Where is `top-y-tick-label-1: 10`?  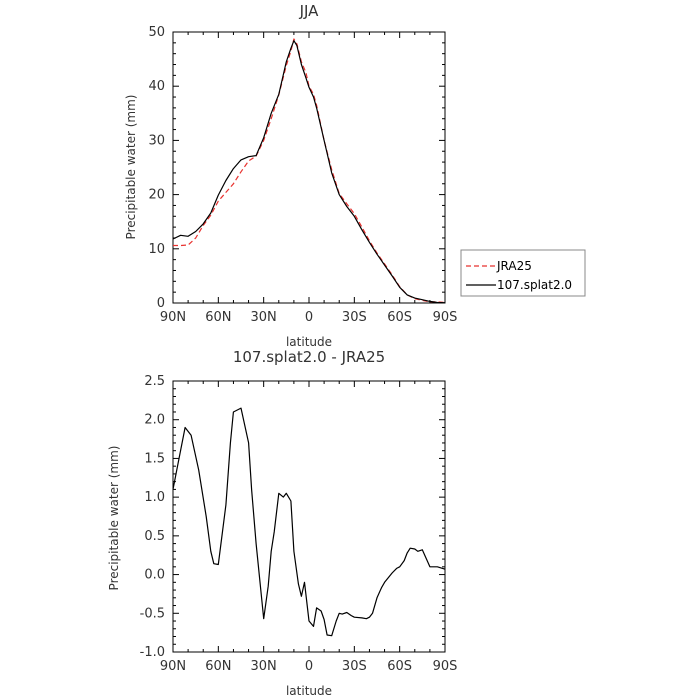
top-y-tick-label-1: 10 is located at coordinates (156, 249).